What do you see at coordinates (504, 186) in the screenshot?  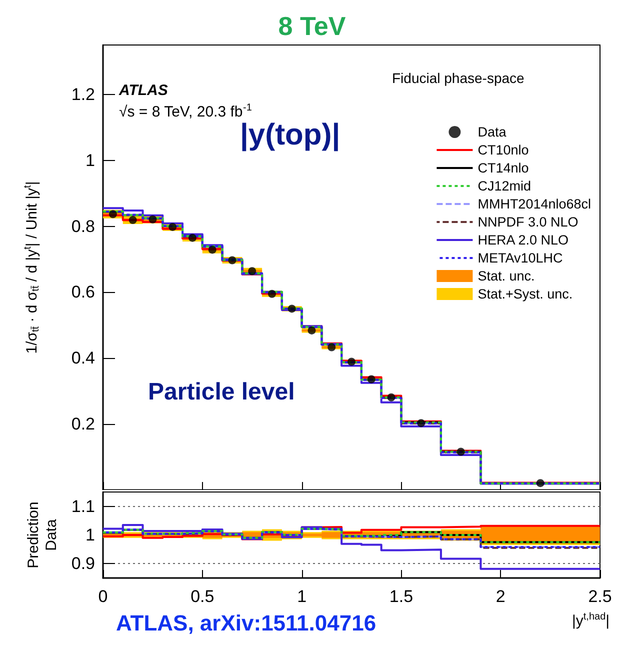 I see `legend-label: CJ12mid` at bounding box center [504, 186].